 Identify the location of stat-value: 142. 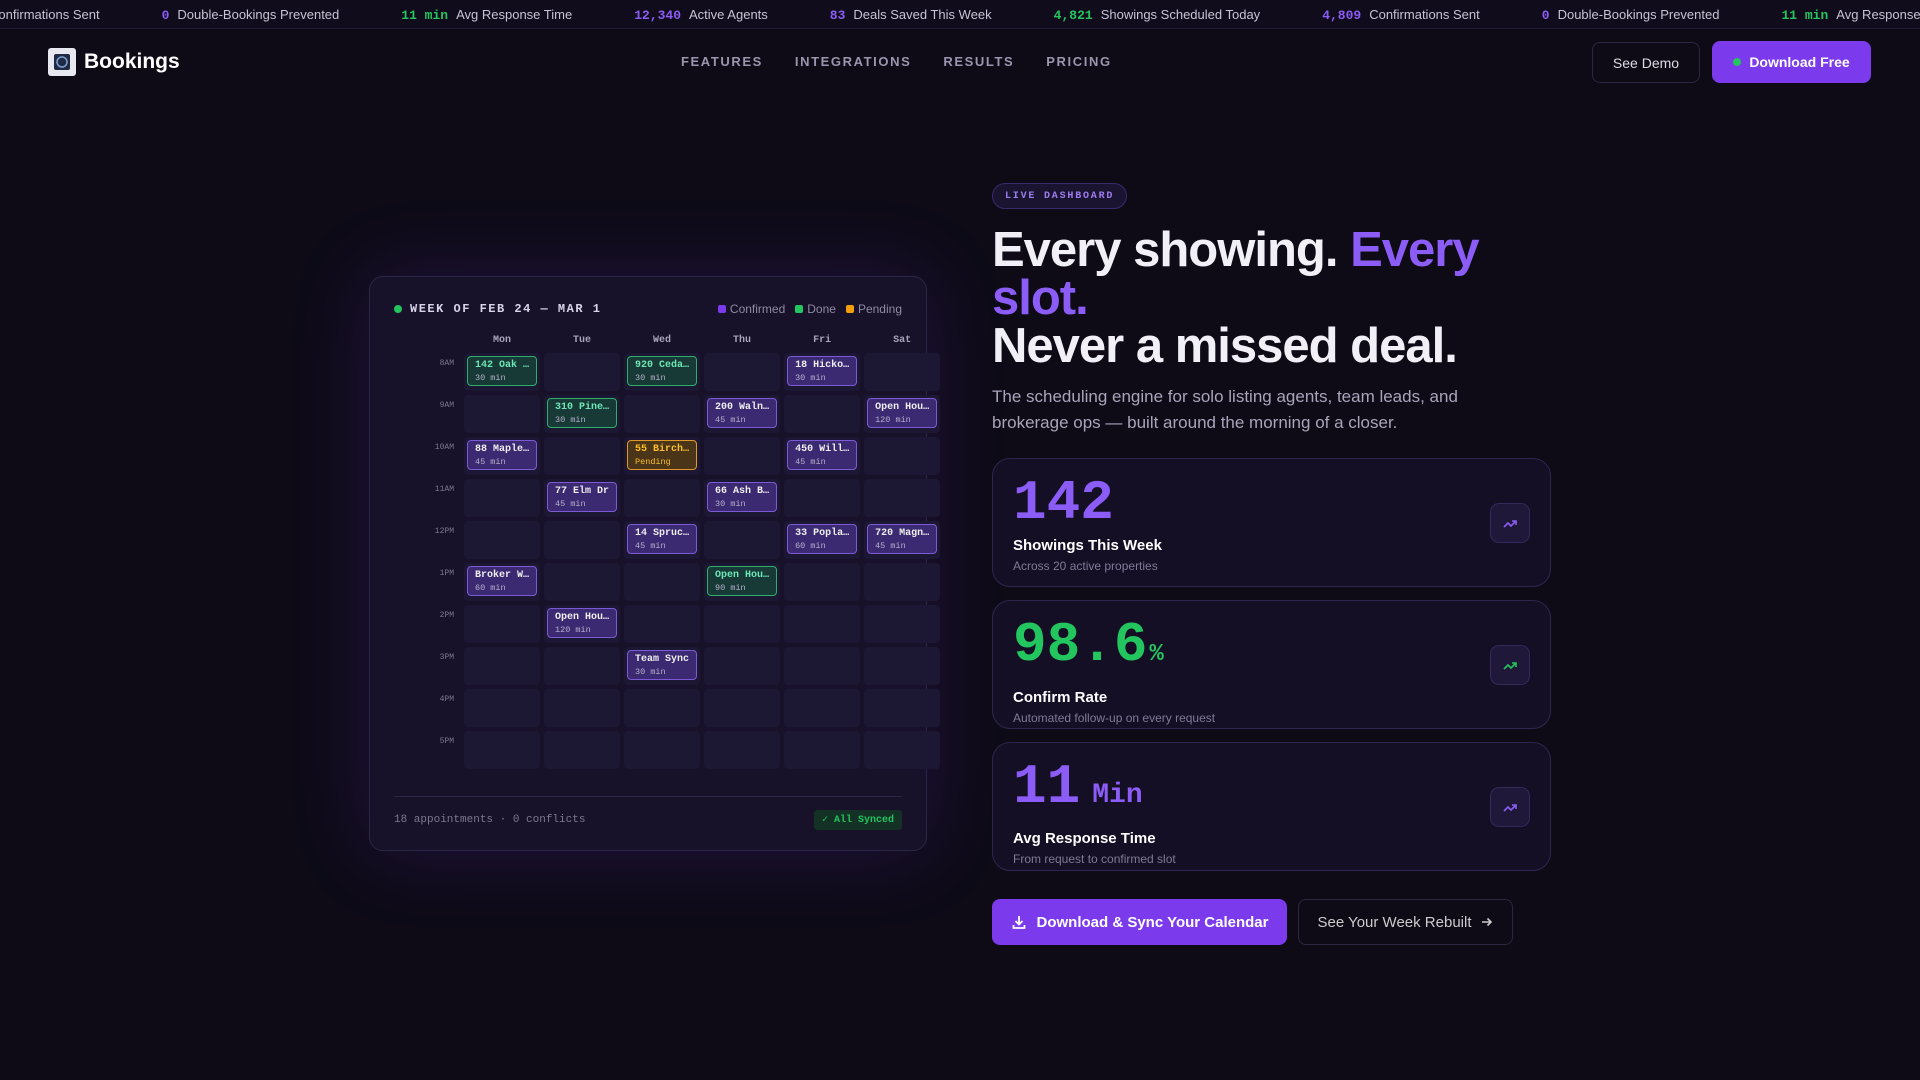
(1063, 503).